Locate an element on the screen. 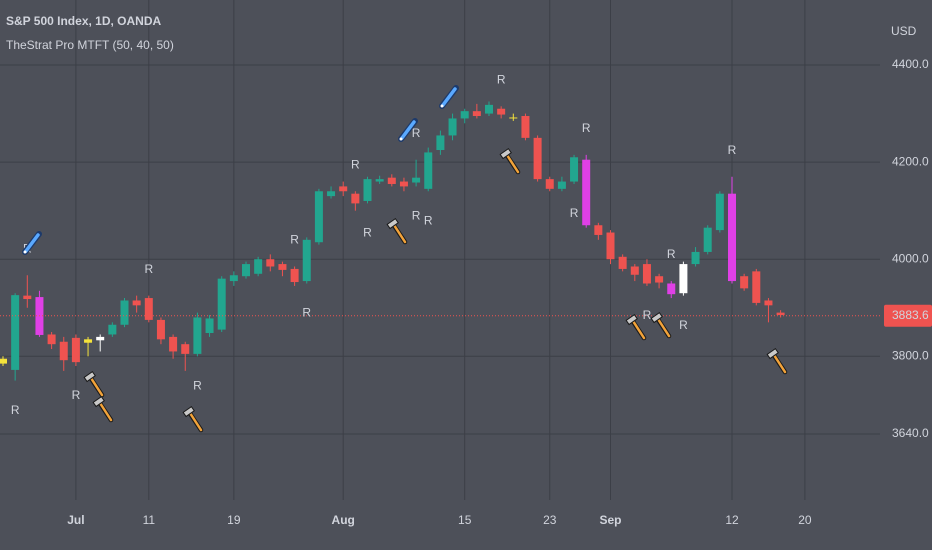 This screenshot has width=932, height=550. y-tick-label: 4400.0 is located at coordinates (910, 64).